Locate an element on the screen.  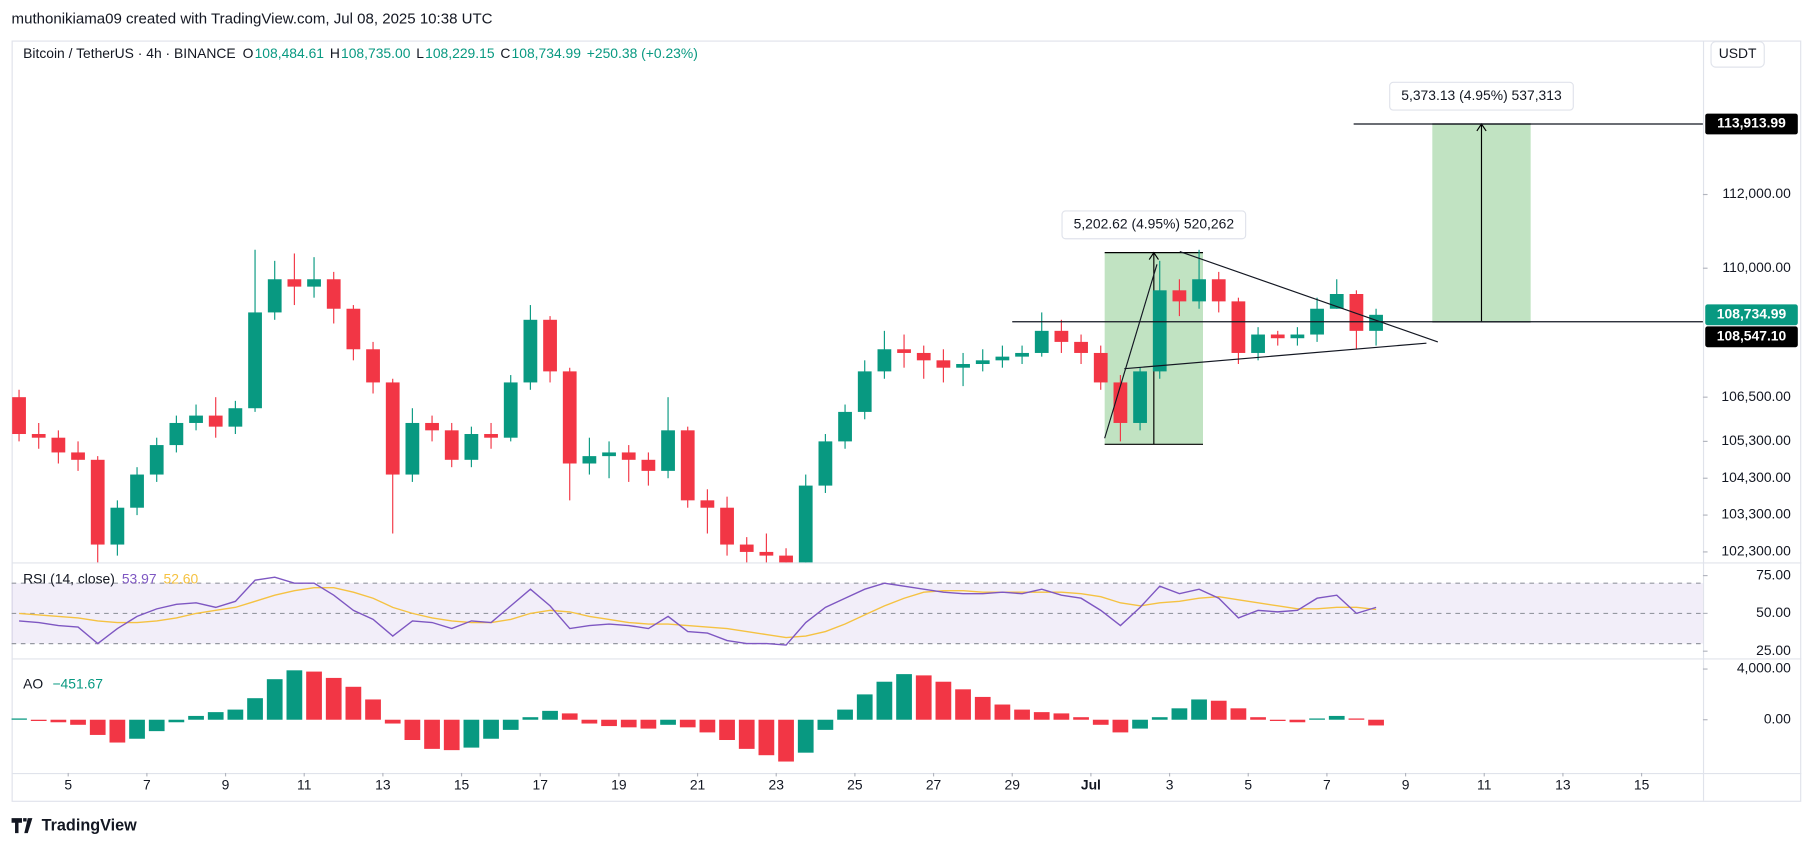
trend-line is located at coordinates (1131, 351).